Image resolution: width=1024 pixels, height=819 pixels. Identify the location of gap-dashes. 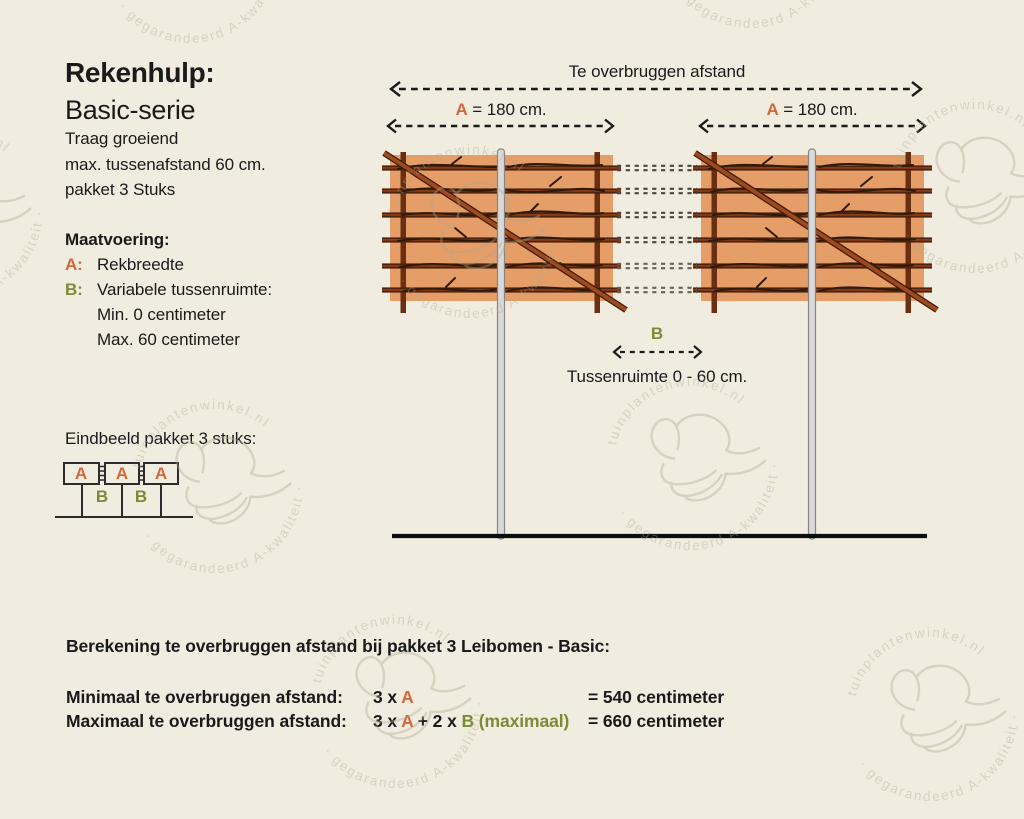
(657, 229).